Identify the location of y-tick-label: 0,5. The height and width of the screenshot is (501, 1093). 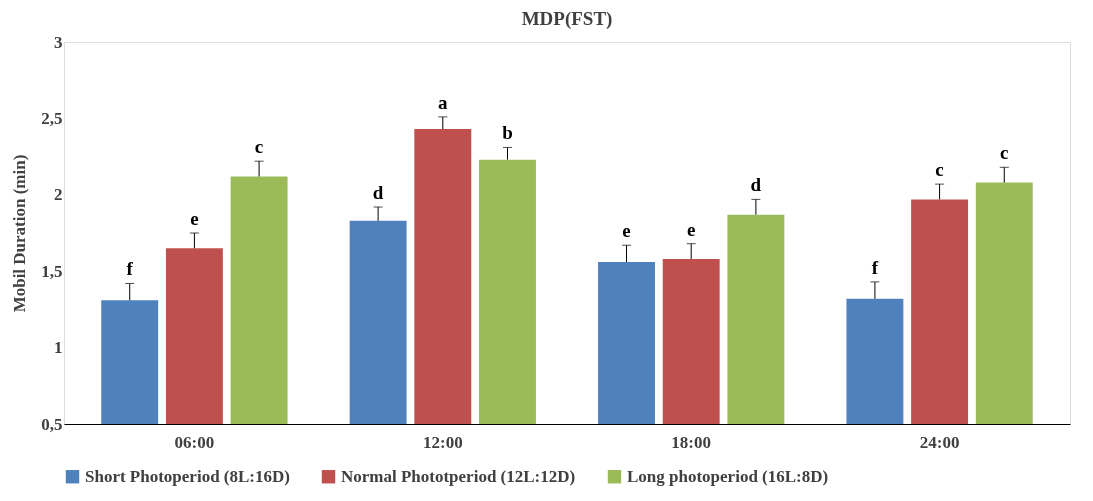
(52, 424).